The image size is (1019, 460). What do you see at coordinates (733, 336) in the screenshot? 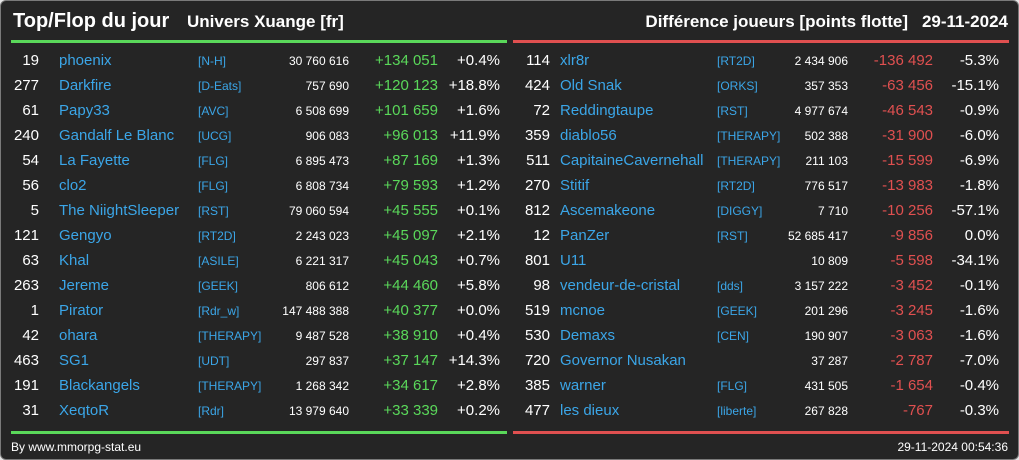
I see `alliance-tag-link: [CEN]` at bounding box center [733, 336].